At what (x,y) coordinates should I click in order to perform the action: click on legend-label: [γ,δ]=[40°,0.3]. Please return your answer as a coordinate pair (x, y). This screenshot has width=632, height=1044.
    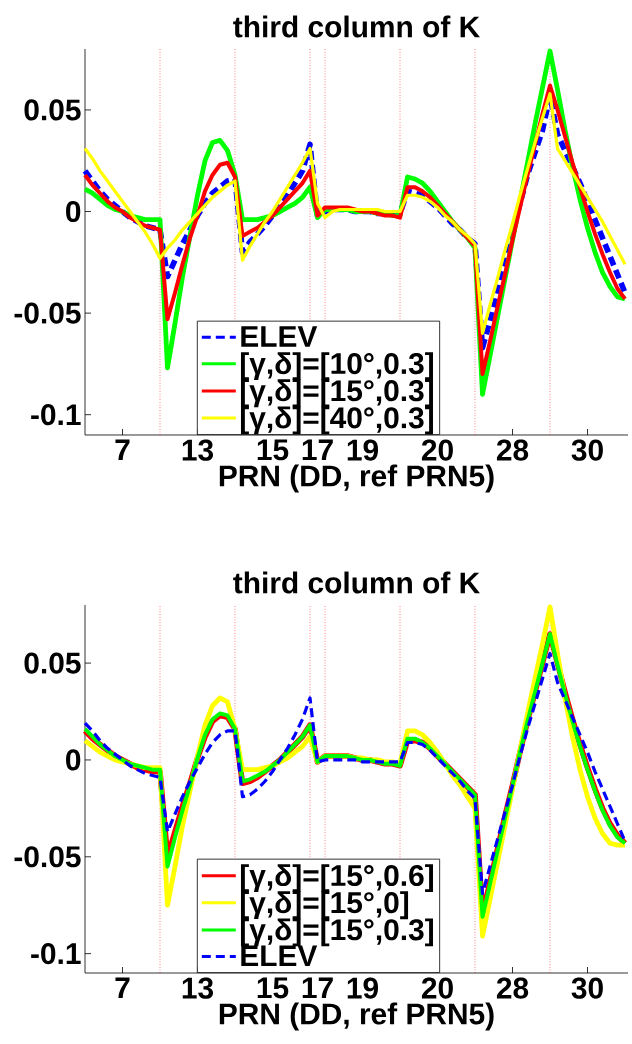
    Looking at the image, I should click on (336, 420).